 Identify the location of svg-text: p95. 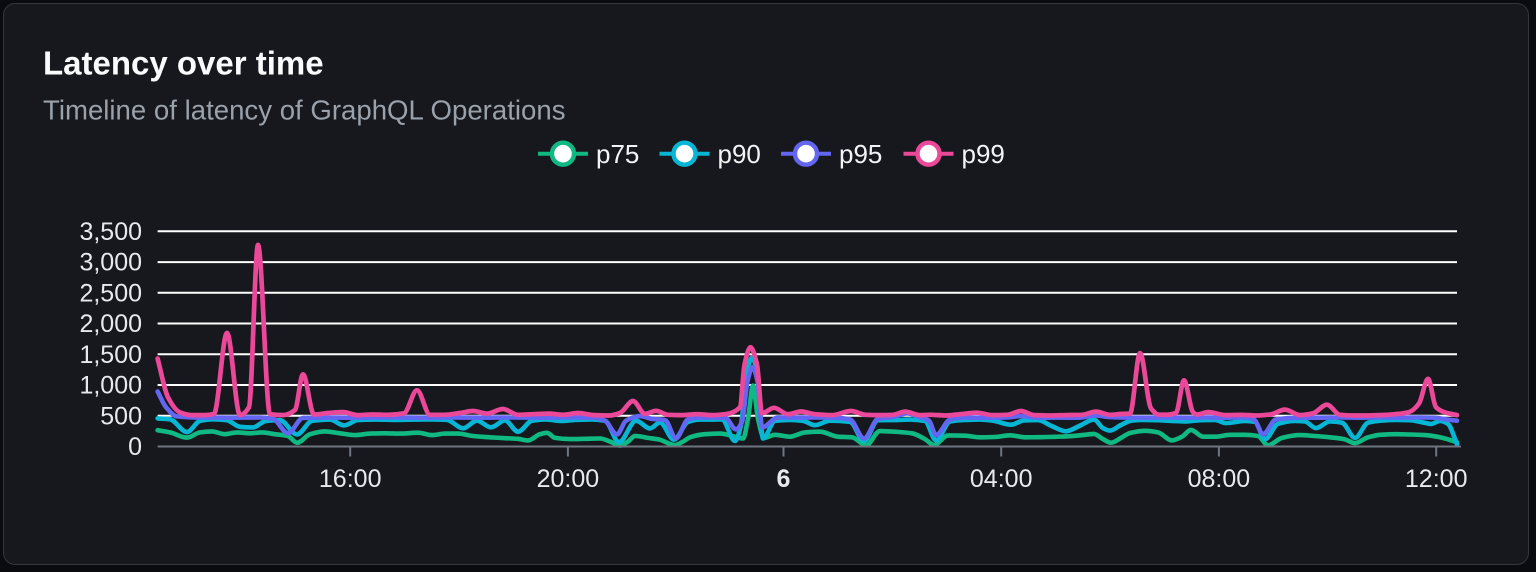
(860, 154).